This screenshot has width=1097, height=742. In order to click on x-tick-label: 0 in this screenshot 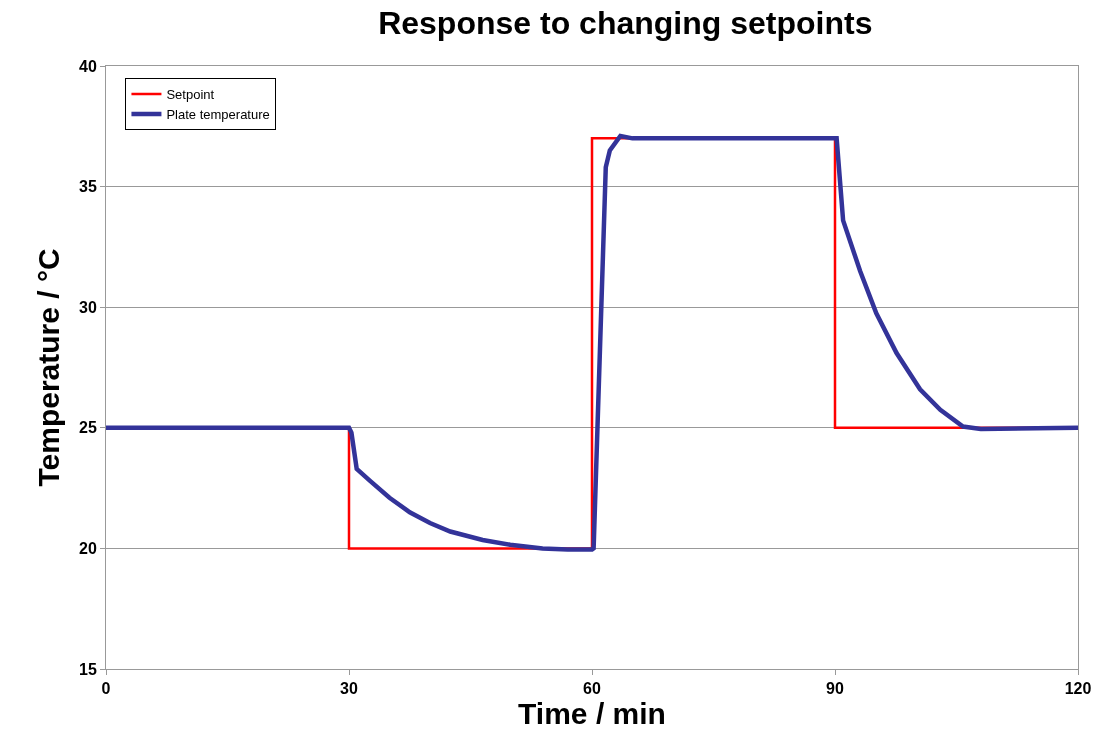, I will do `click(106, 689)`.